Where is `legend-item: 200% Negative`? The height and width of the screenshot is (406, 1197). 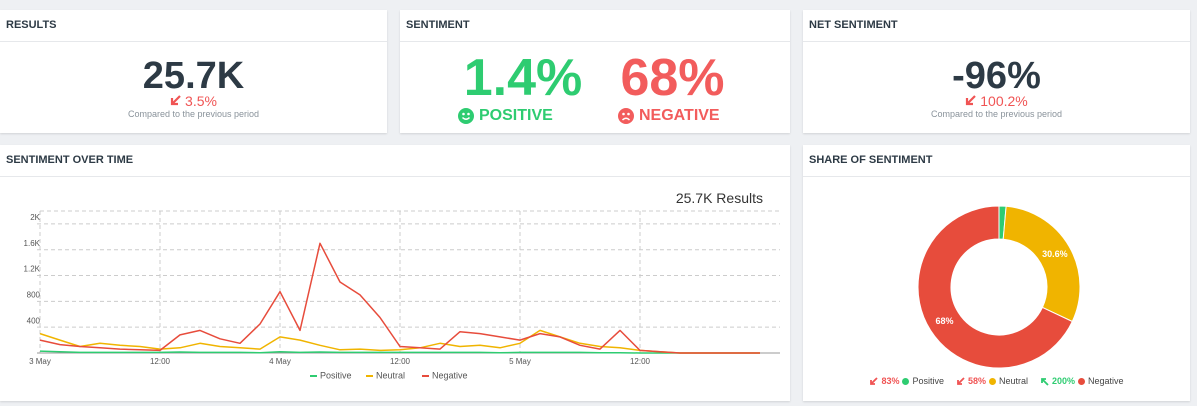 legend-item: 200% Negative is located at coordinates (1082, 381).